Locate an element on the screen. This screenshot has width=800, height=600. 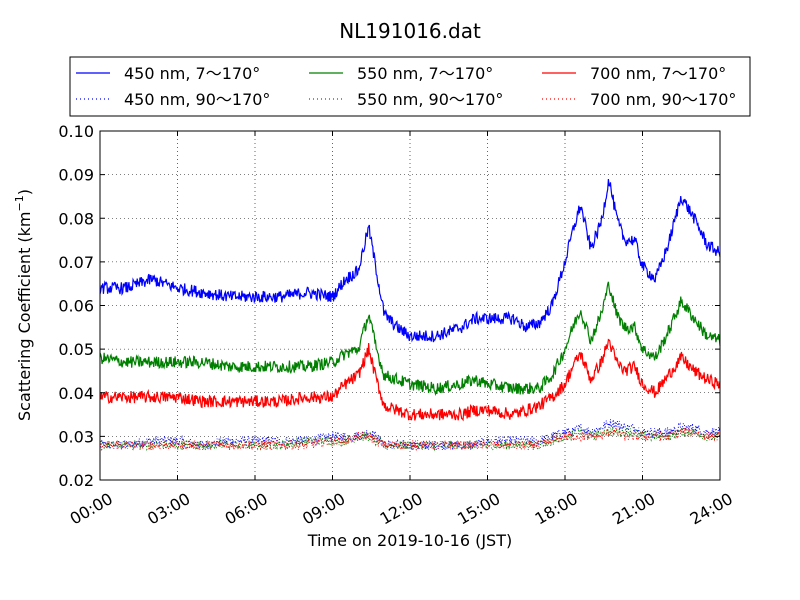
y-tick-label: 0.06 is located at coordinates (76, 306).